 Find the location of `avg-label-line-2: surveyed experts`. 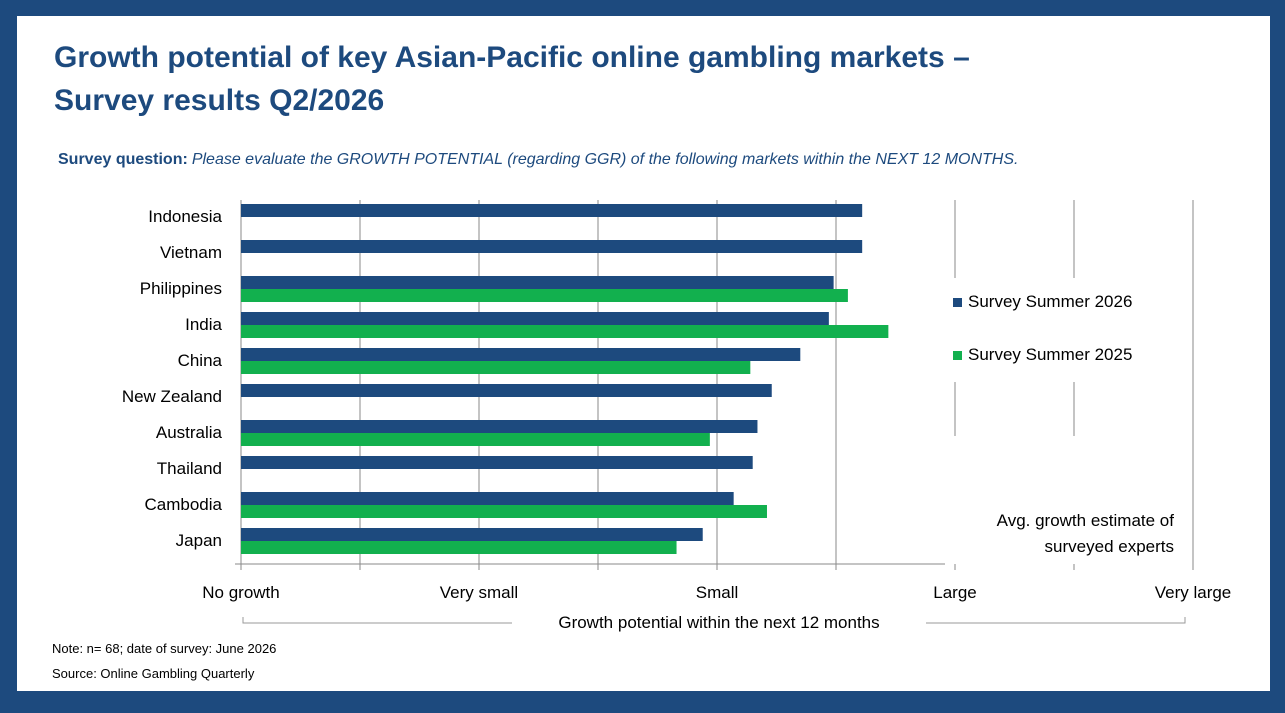

avg-label-line-2: surveyed experts is located at coordinates (1109, 546).